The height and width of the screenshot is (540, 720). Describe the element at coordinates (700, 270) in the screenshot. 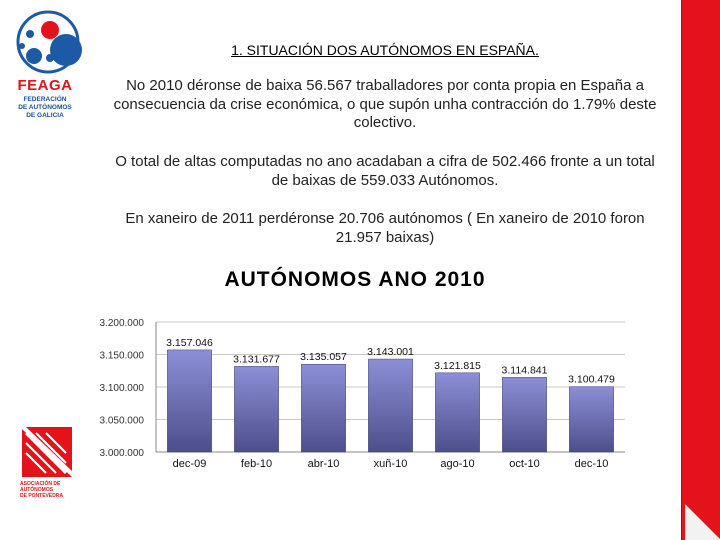

I see `right-accent-bar` at that location.